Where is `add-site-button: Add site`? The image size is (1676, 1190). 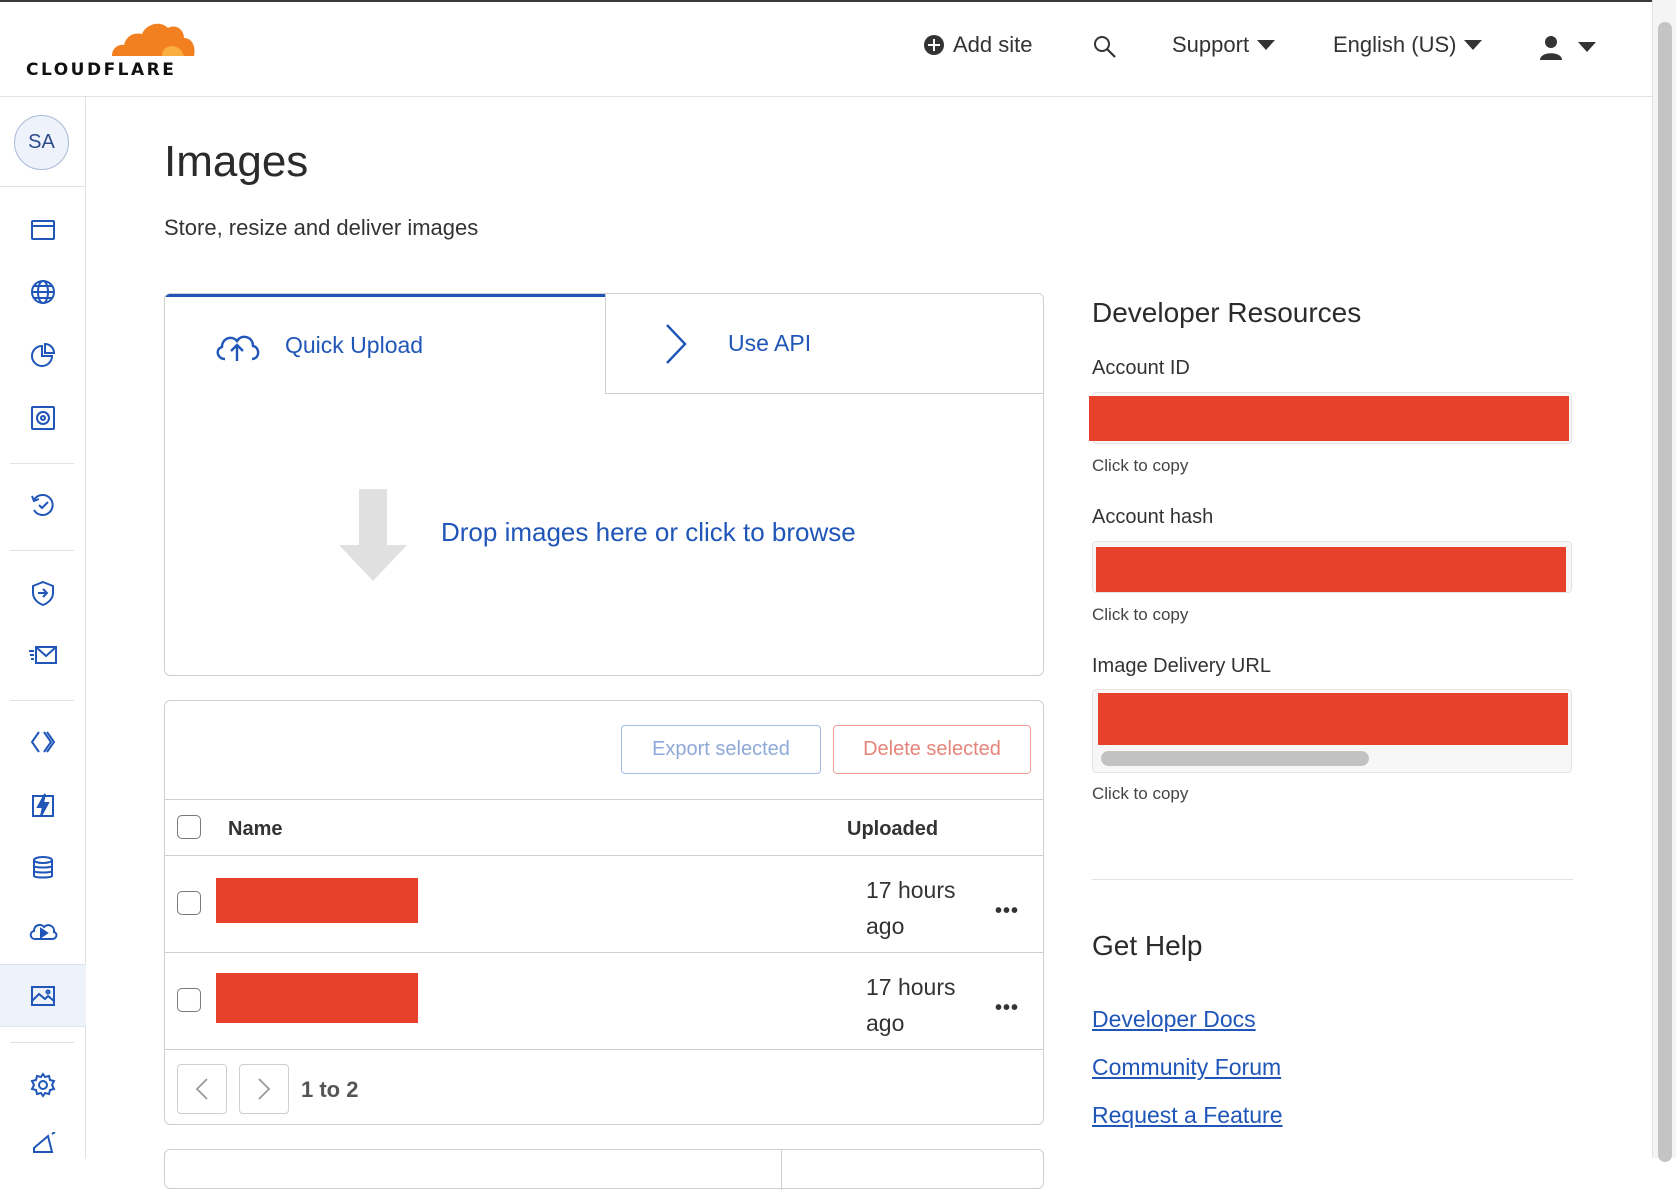 add-site-button: Add site is located at coordinates (978, 45).